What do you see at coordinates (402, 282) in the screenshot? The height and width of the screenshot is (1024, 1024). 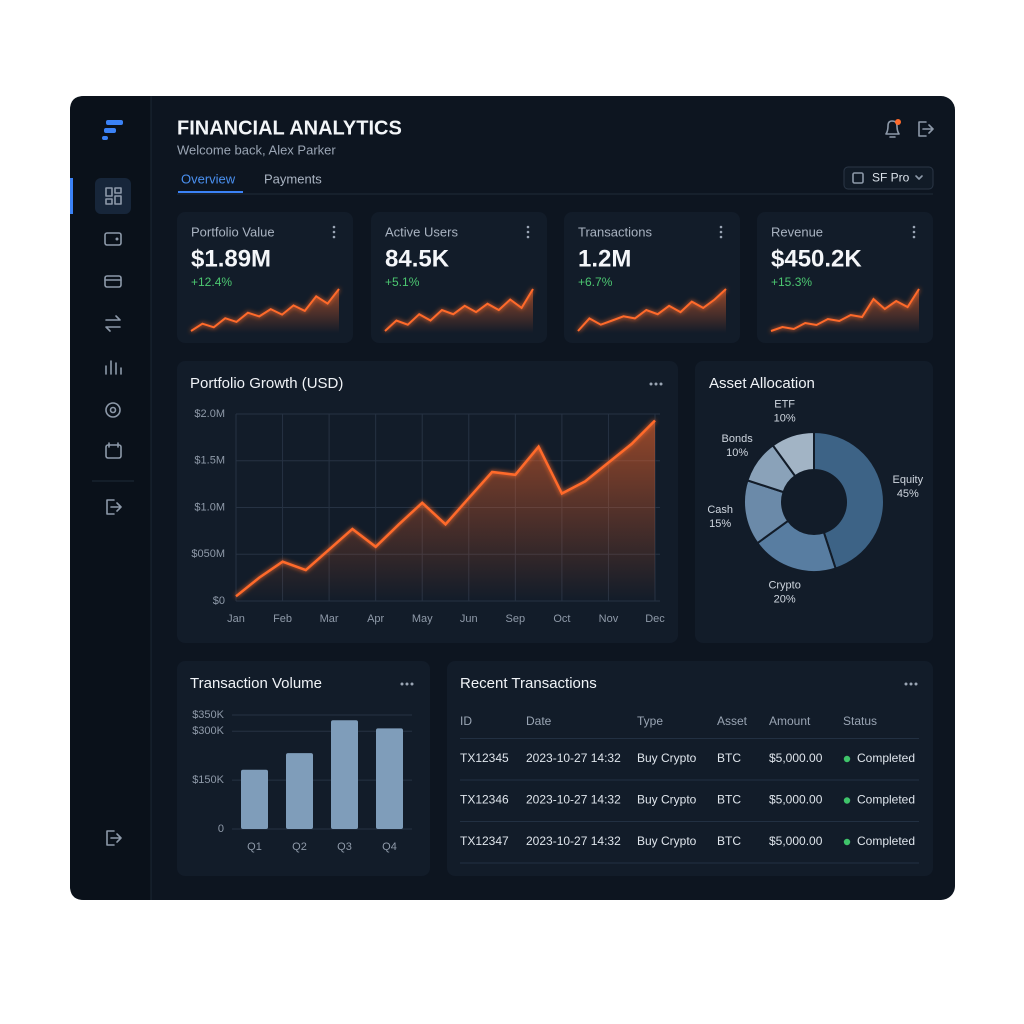 I see `kpi-change: +5.1%` at bounding box center [402, 282].